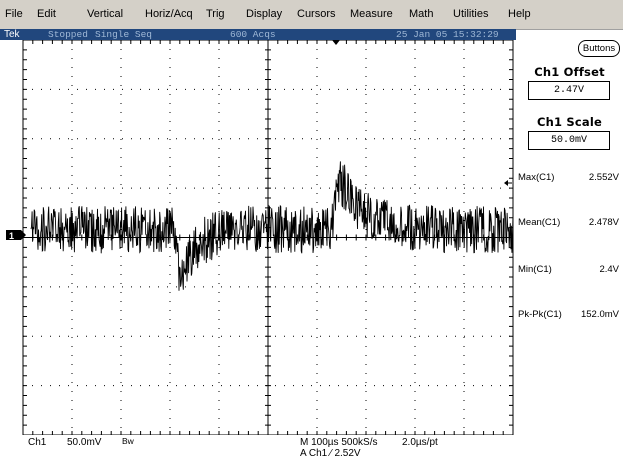 The height and width of the screenshot is (460, 623). Describe the element at coordinates (105, 14) in the screenshot. I see `menu-vertical: Vertical` at that location.